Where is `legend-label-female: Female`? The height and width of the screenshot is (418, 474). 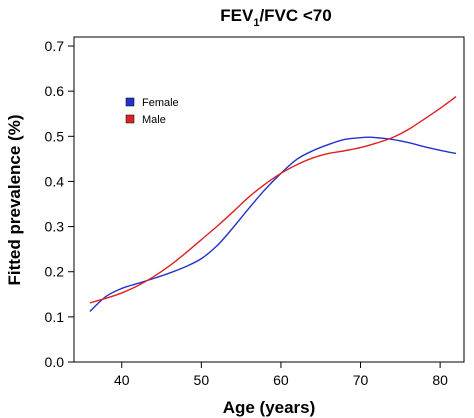 legend-label-female: Female is located at coordinates (160, 103).